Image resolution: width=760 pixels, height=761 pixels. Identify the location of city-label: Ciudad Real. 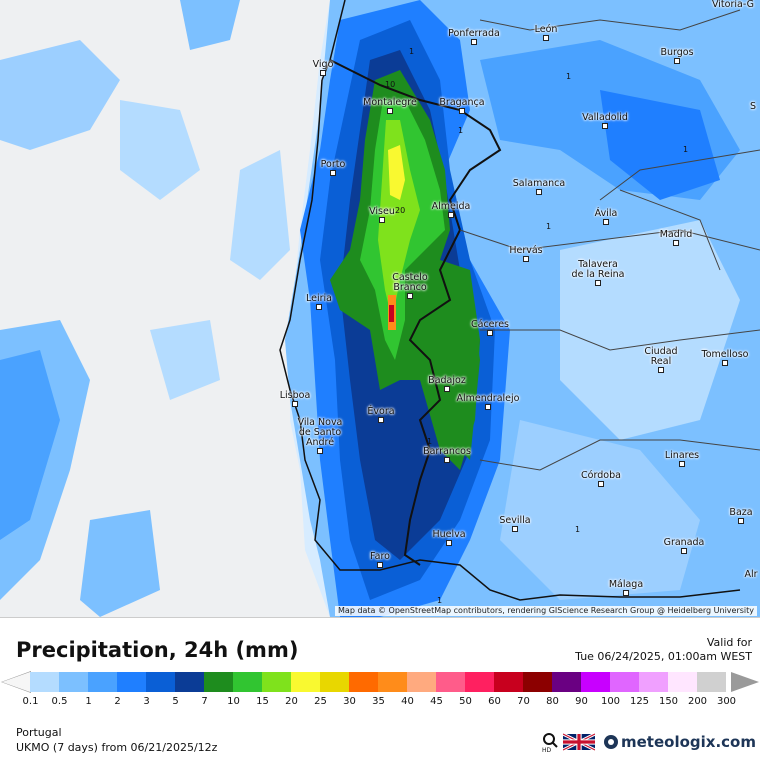
(661, 356).